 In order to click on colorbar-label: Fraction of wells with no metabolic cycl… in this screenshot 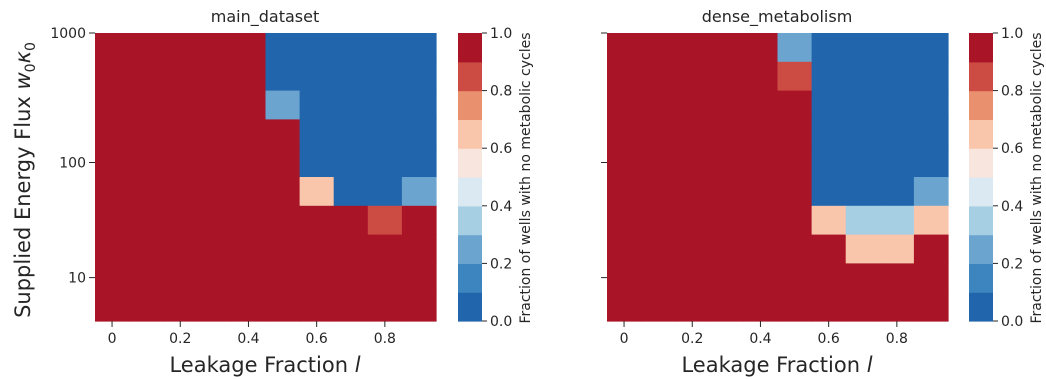, I will do `click(526, 177)`.